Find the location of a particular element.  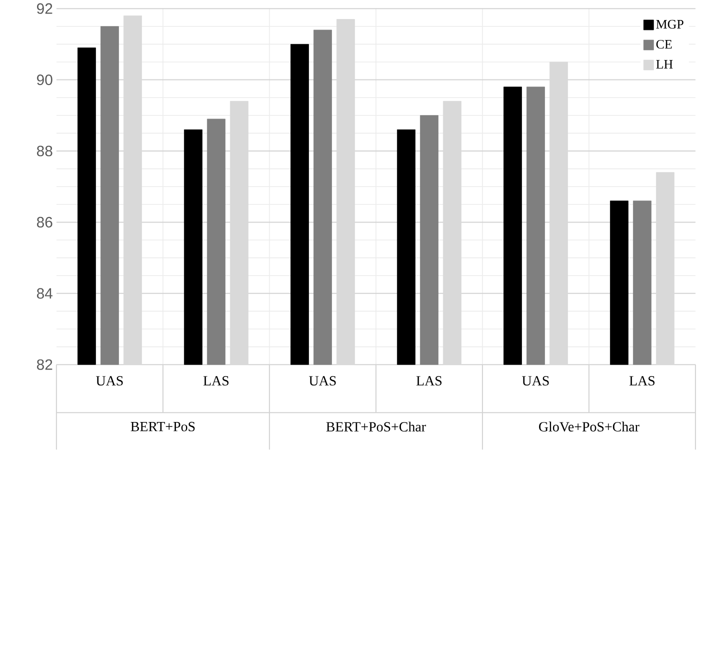

y-tick-label: 92 is located at coordinates (44, 8).